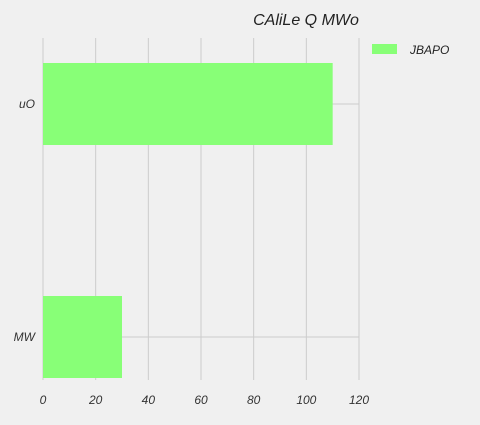 The height and width of the screenshot is (425, 480). What do you see at coordinates (201, 400) in the screenshot?
I see `x-tick-label: 60` at bounding box center [201, 400].